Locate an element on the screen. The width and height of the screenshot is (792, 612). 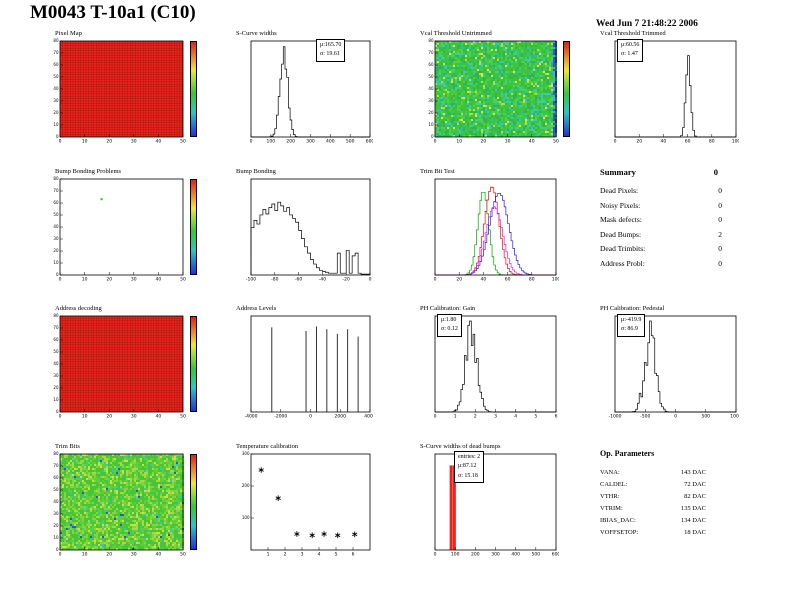
ph-gain-title: PH Calibration: Gain is located at coordinates (448, 308).